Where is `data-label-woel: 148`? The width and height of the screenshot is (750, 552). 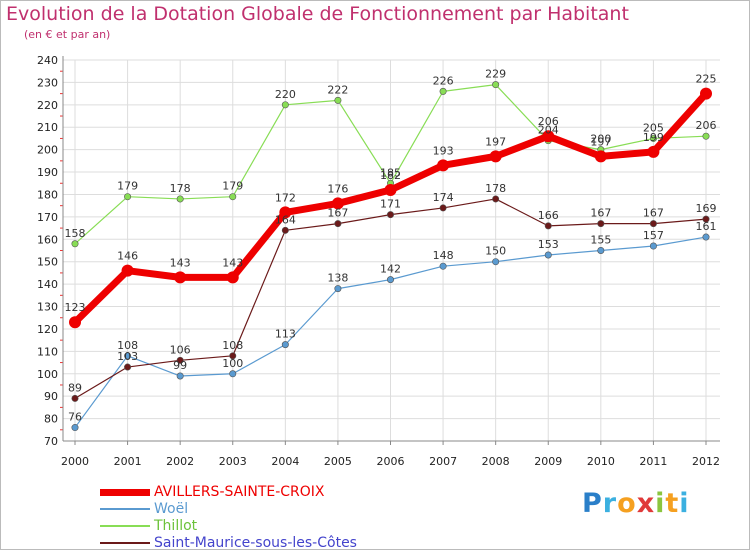
data-label-woel: 148 is located at coordinates (443, 255).